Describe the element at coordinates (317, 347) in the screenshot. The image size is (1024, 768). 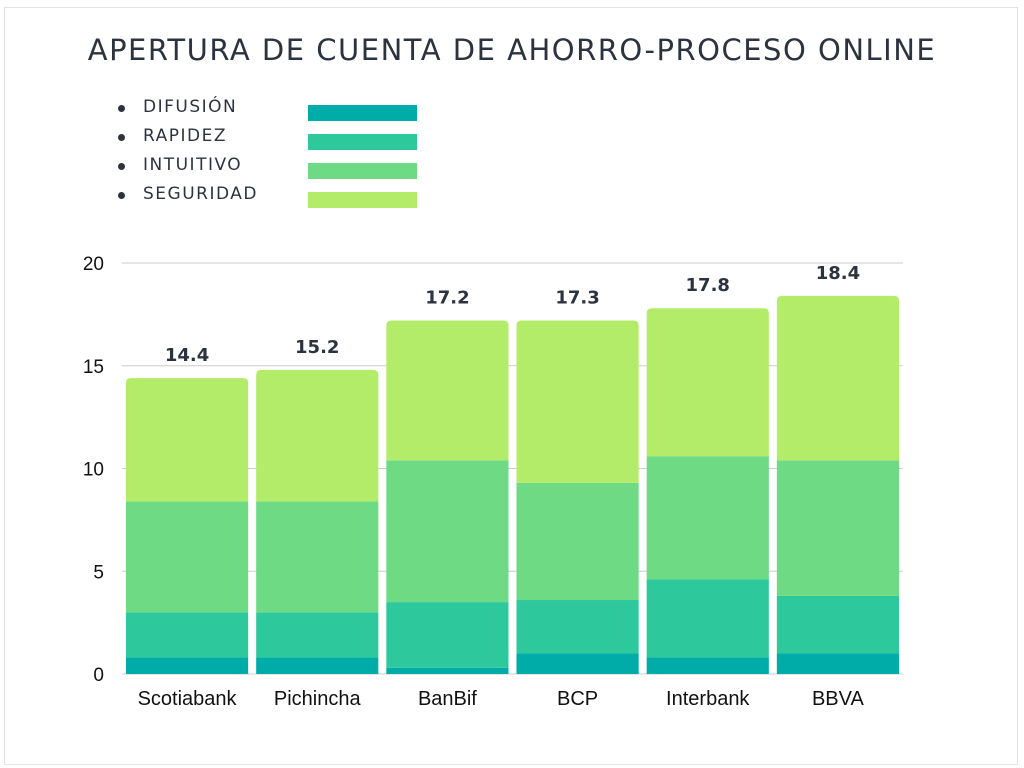
I see `bar-total-label: 15.2` at that location.